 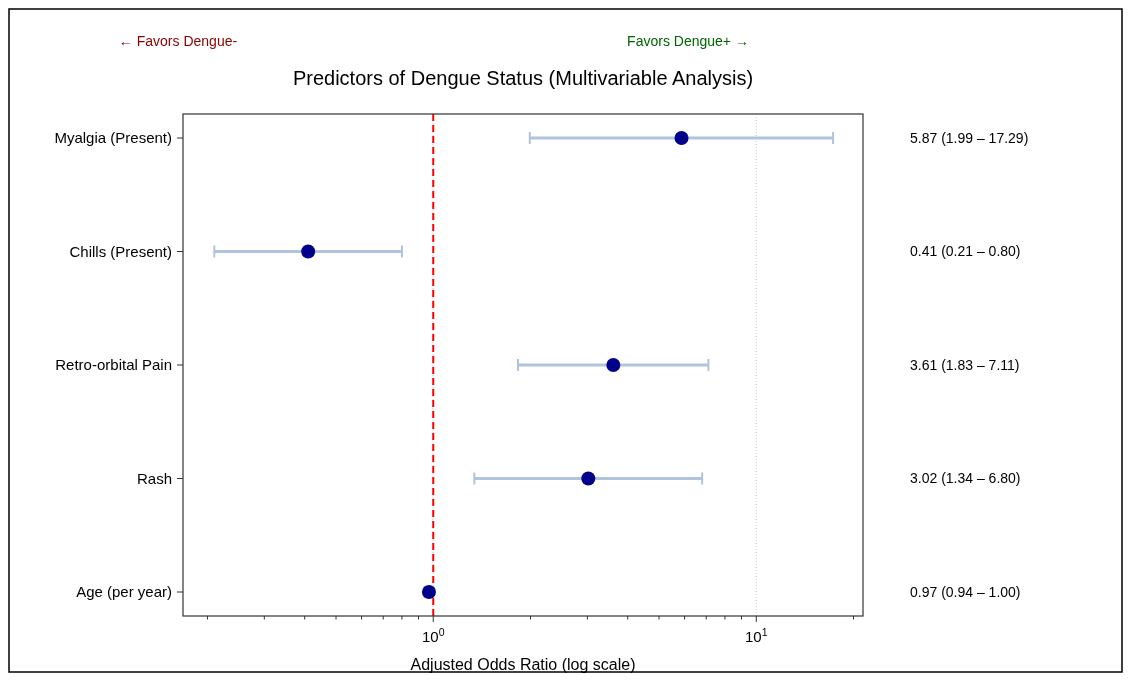 I want to click on text: 0.97 (0.94 – 1.00), so click(x=965, y=591).